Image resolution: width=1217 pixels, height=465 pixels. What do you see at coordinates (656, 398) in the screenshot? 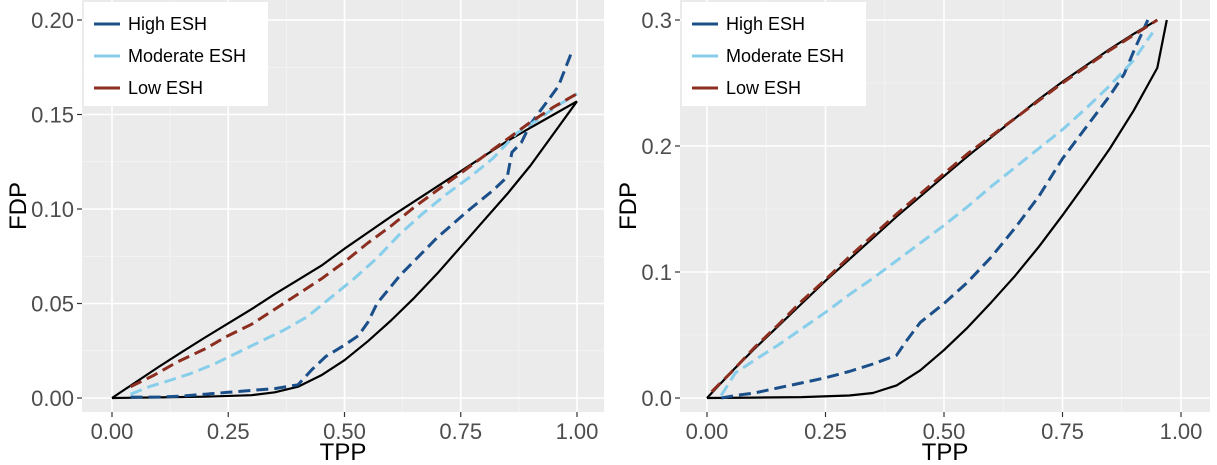
I see `y-tick-label: 0.0` at bounding box center [656, 398].